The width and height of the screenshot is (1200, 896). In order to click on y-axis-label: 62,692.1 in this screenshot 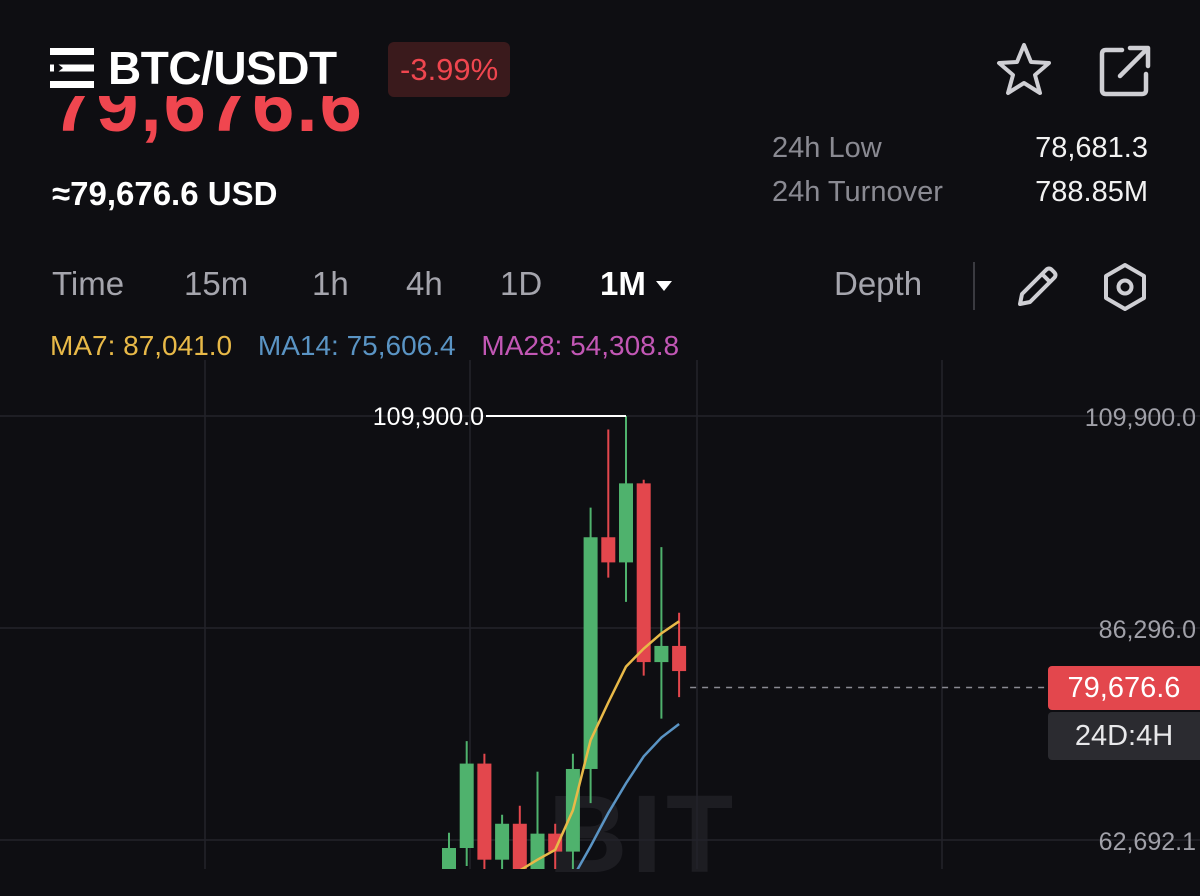, I will do `click(1147, 842)`.